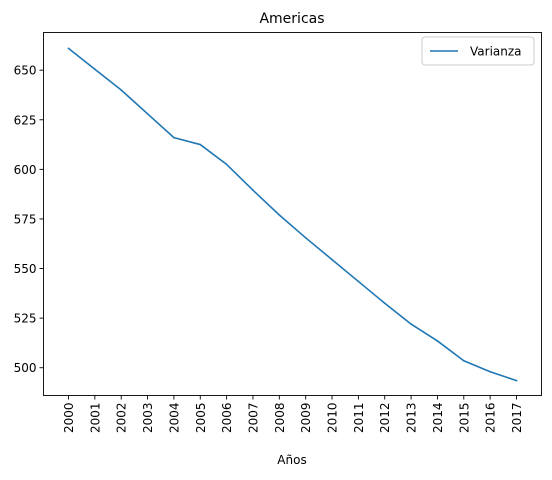 This screenshot has width=552, height=480. Describe the element at coordinates (385, 418) in the screenshot. I see `x-tick-label: 2012` at that location.